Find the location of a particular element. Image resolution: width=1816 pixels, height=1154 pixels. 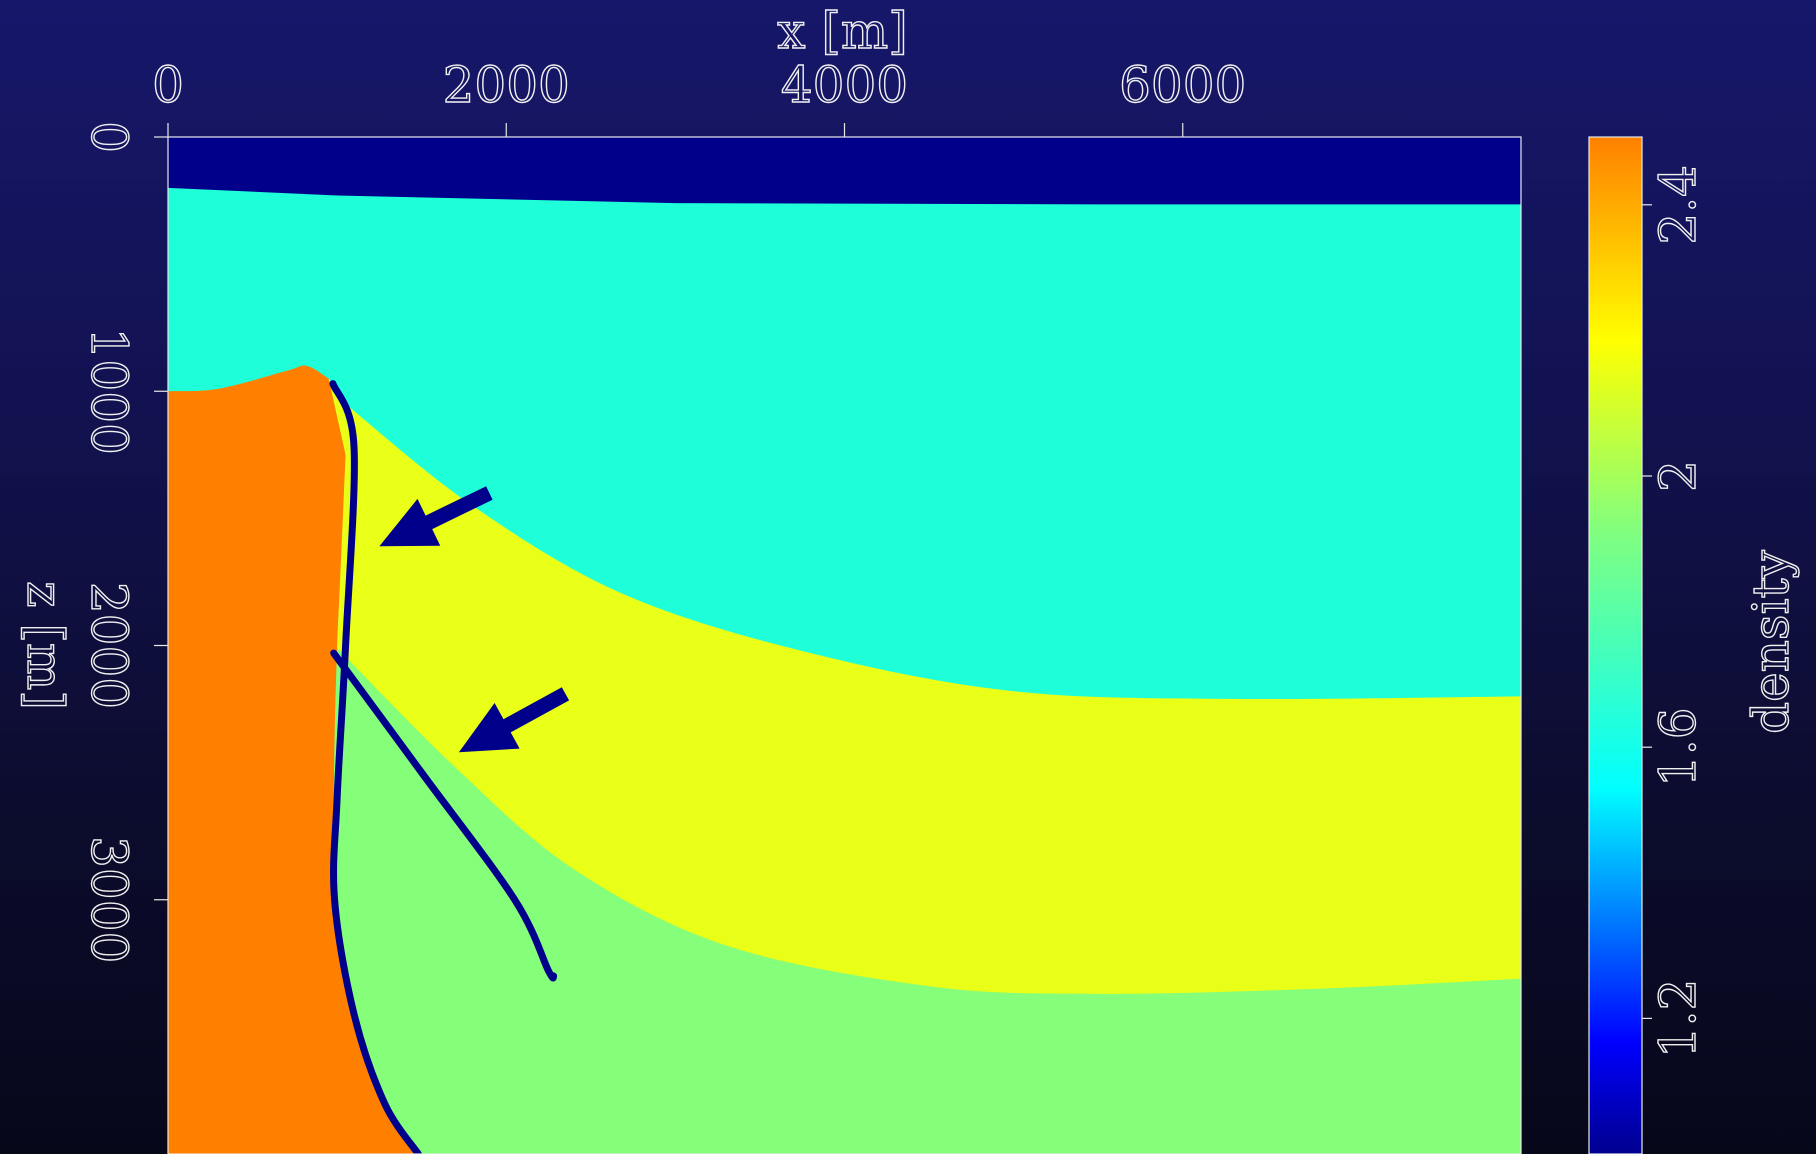

water-region is located at coordinates (844, 171).